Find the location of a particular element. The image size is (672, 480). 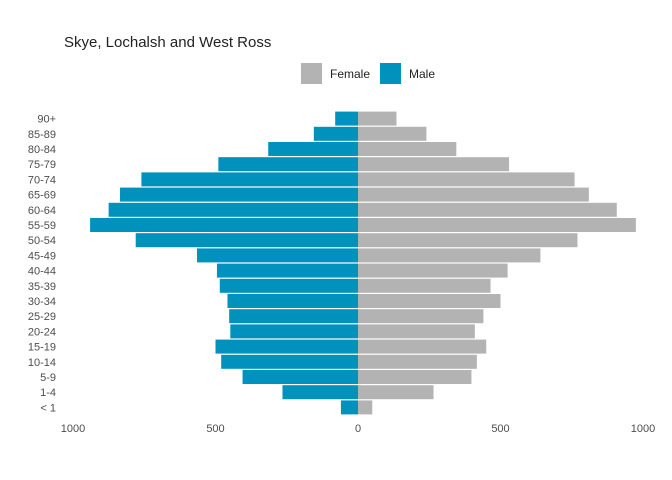

female-bar-90- is located at coordinates (377, 118).